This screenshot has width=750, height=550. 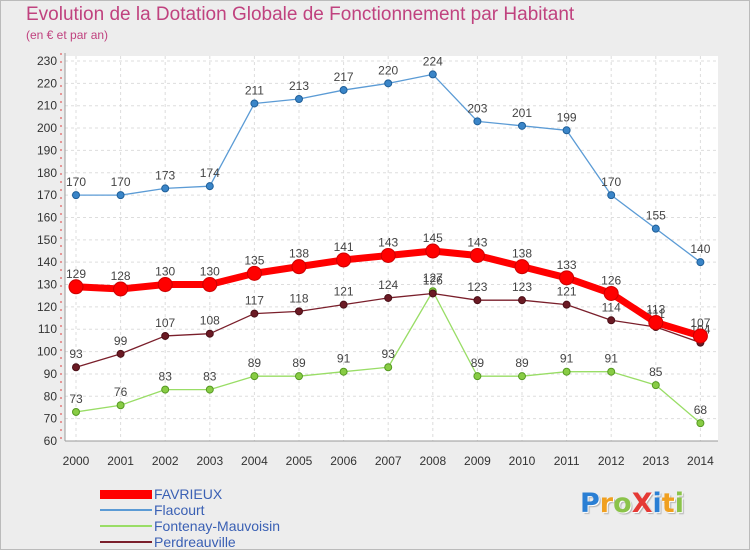 What do you see at coordinates (433, 238) in the screenshot?
I see `data-label: 145` at bounding box center [433, 238].